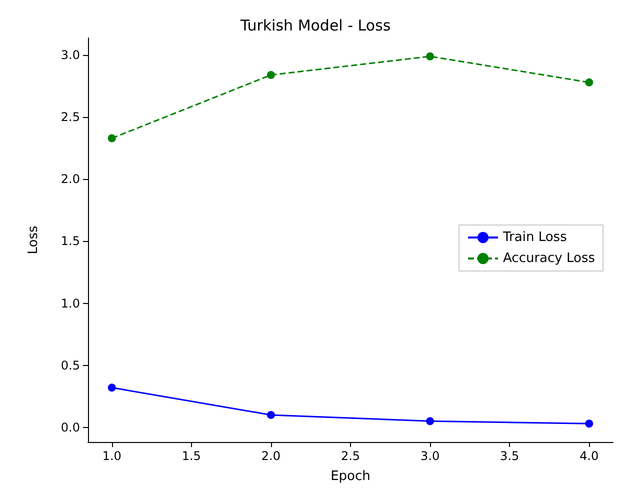  Describe the element at coordinates (33, 240) in the screenshot. I see `y-axis-title: Loss` at that location.